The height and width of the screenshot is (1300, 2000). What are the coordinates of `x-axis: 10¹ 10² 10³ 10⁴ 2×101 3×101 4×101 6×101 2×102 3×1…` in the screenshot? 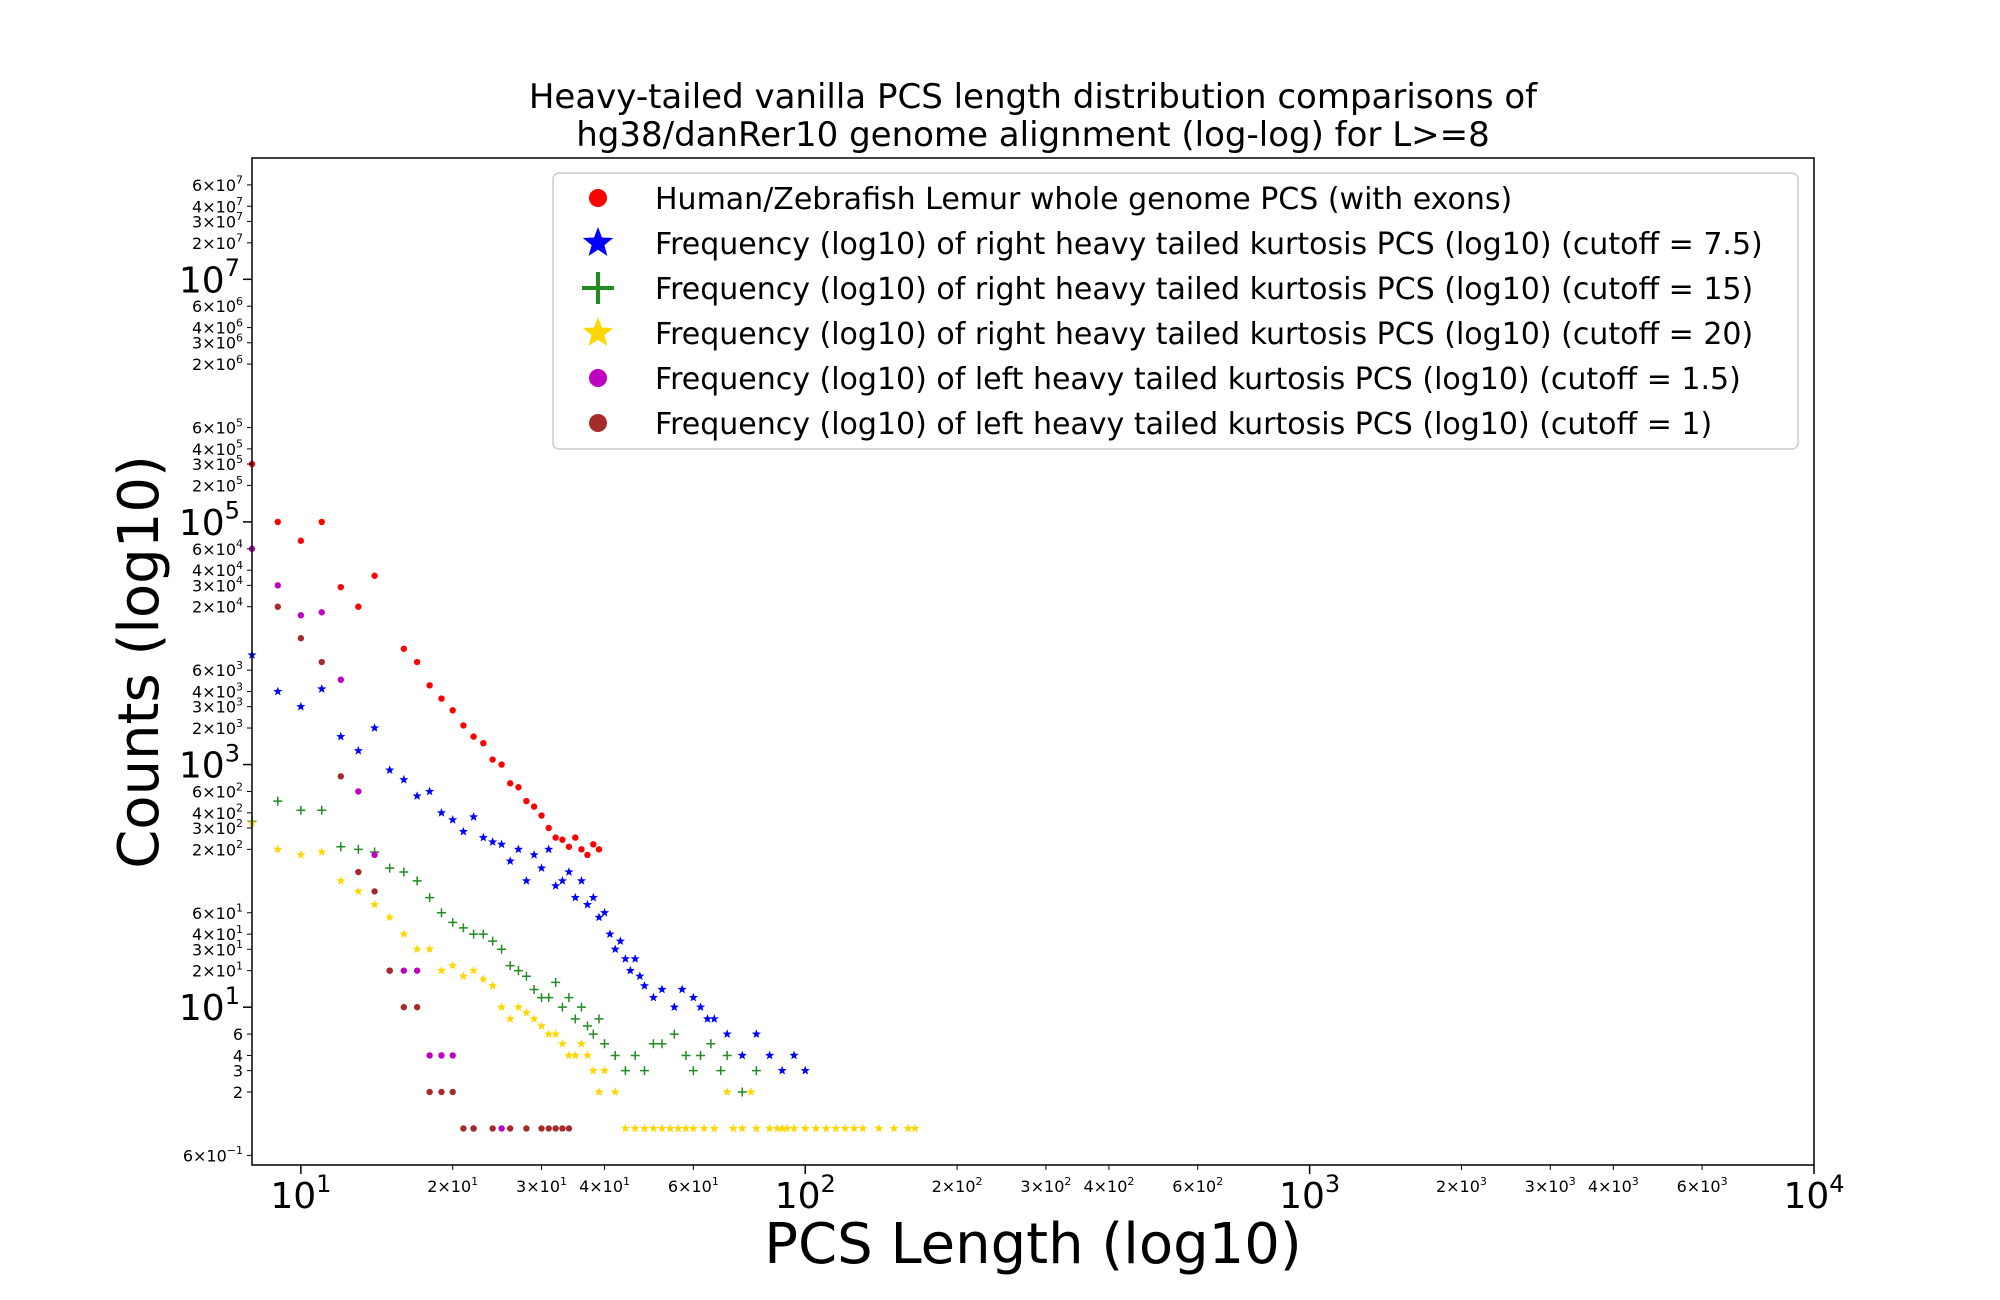 It's located at (1057, 1191).